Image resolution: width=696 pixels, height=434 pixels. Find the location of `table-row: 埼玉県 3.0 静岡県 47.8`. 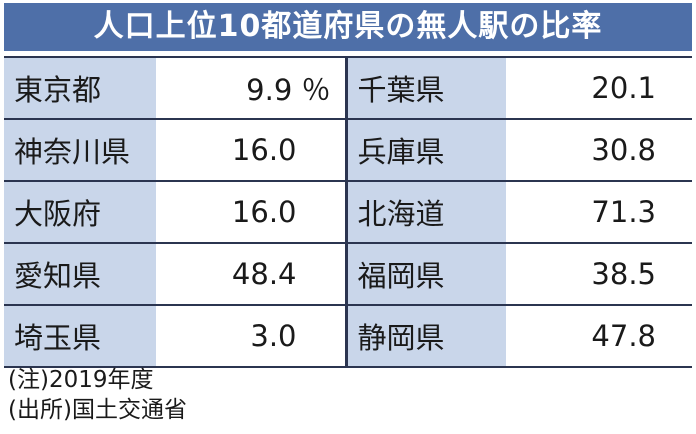

table-row: 埼玉県 3.0 静岡県 47.8 is located at coordinates (348, 336).